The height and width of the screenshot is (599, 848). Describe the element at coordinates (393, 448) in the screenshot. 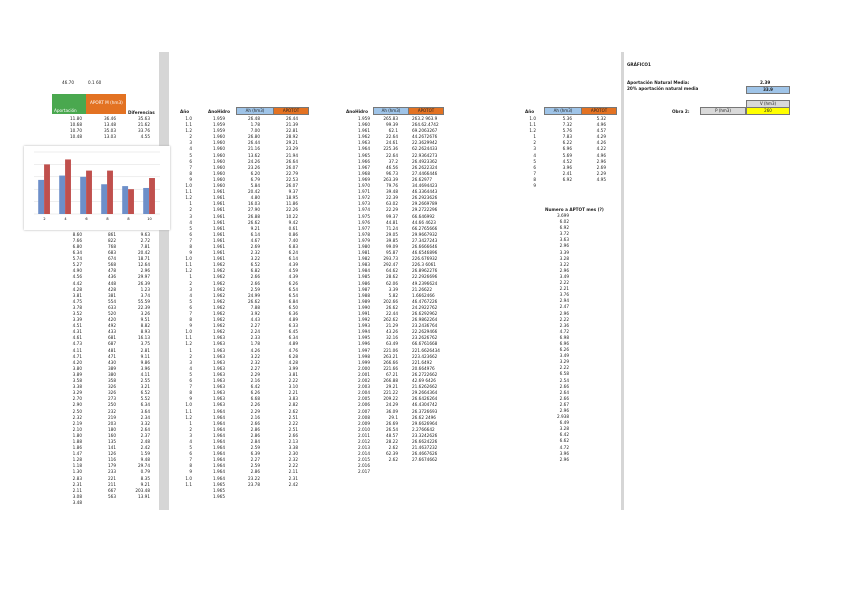

I see `cell: 2.62` at that location.